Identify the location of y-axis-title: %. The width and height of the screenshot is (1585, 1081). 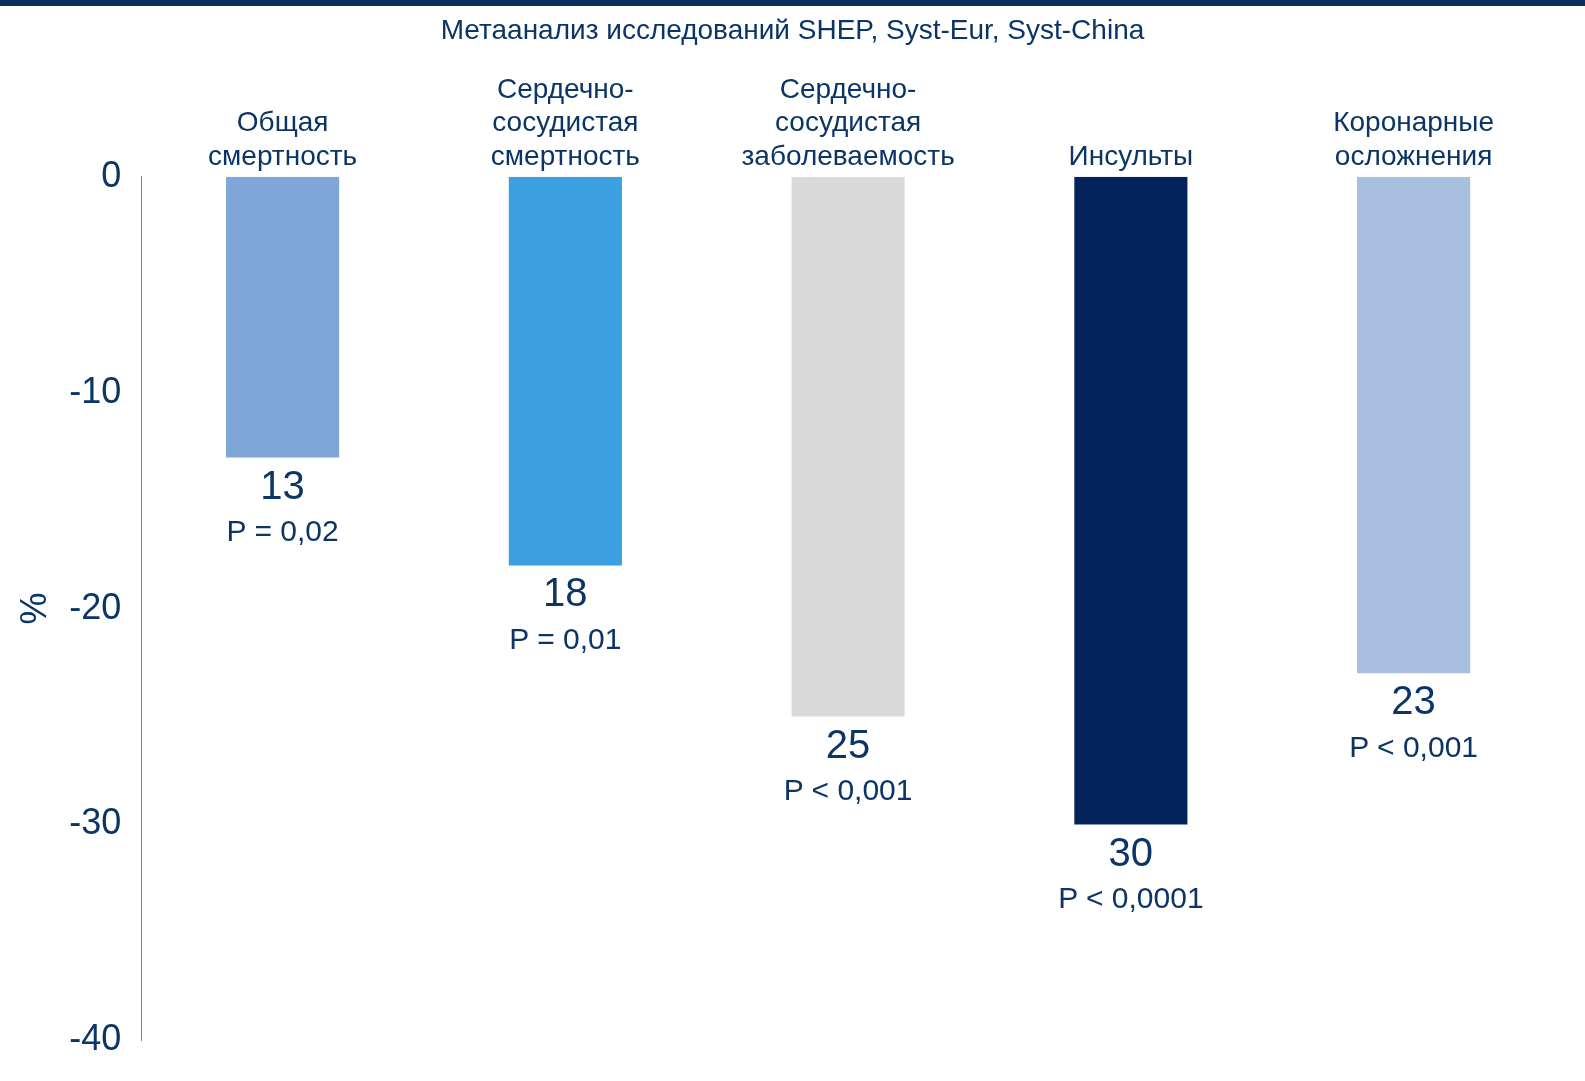
(33, 608).